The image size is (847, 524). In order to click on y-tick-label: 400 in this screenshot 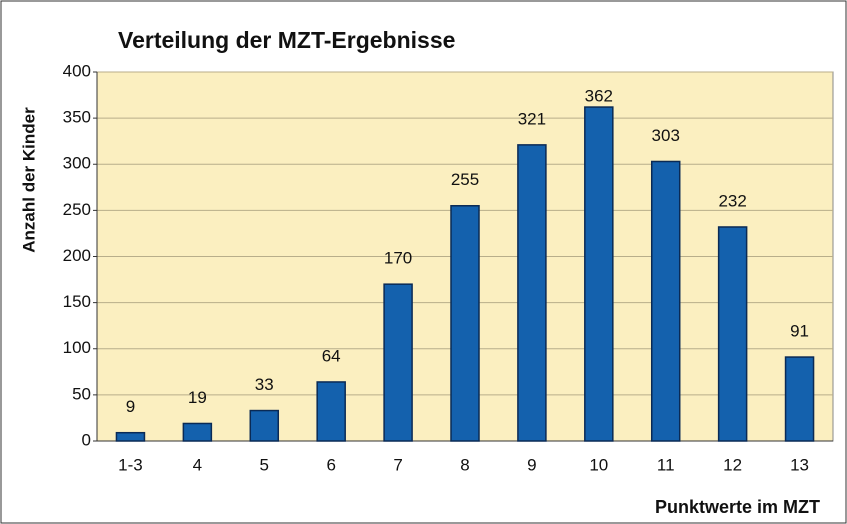, I will do `click(77, 70)`.